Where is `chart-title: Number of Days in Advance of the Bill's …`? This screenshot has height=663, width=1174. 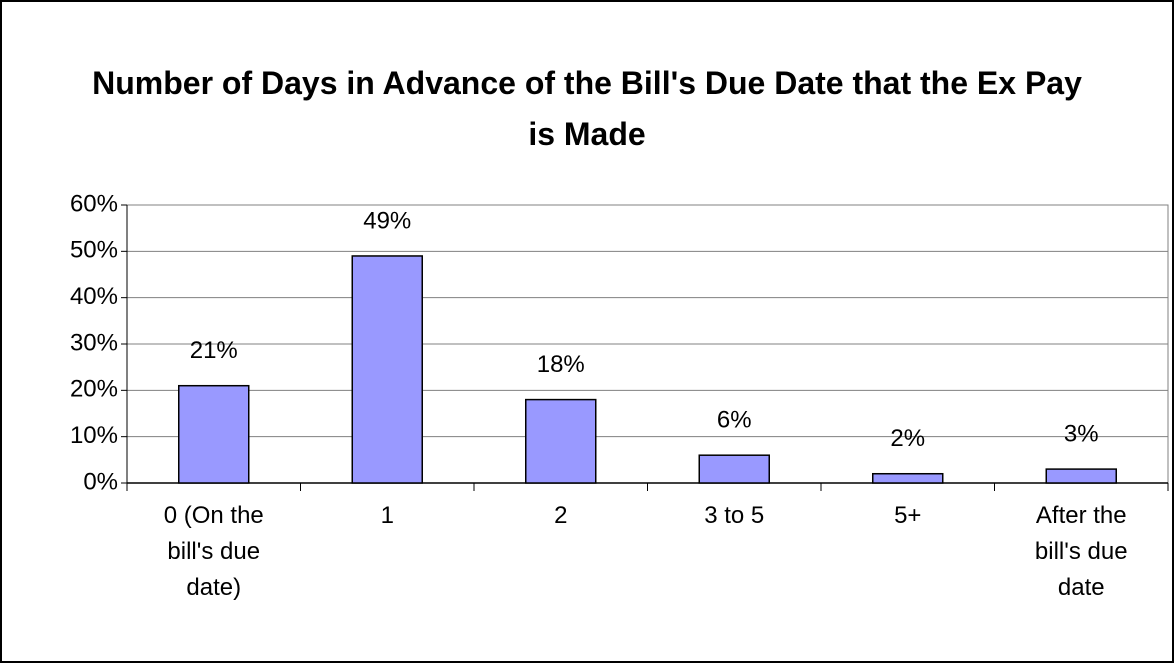
chart-title: Number of Days in Advance of the Bill's … is located at coordinates (587, 108).